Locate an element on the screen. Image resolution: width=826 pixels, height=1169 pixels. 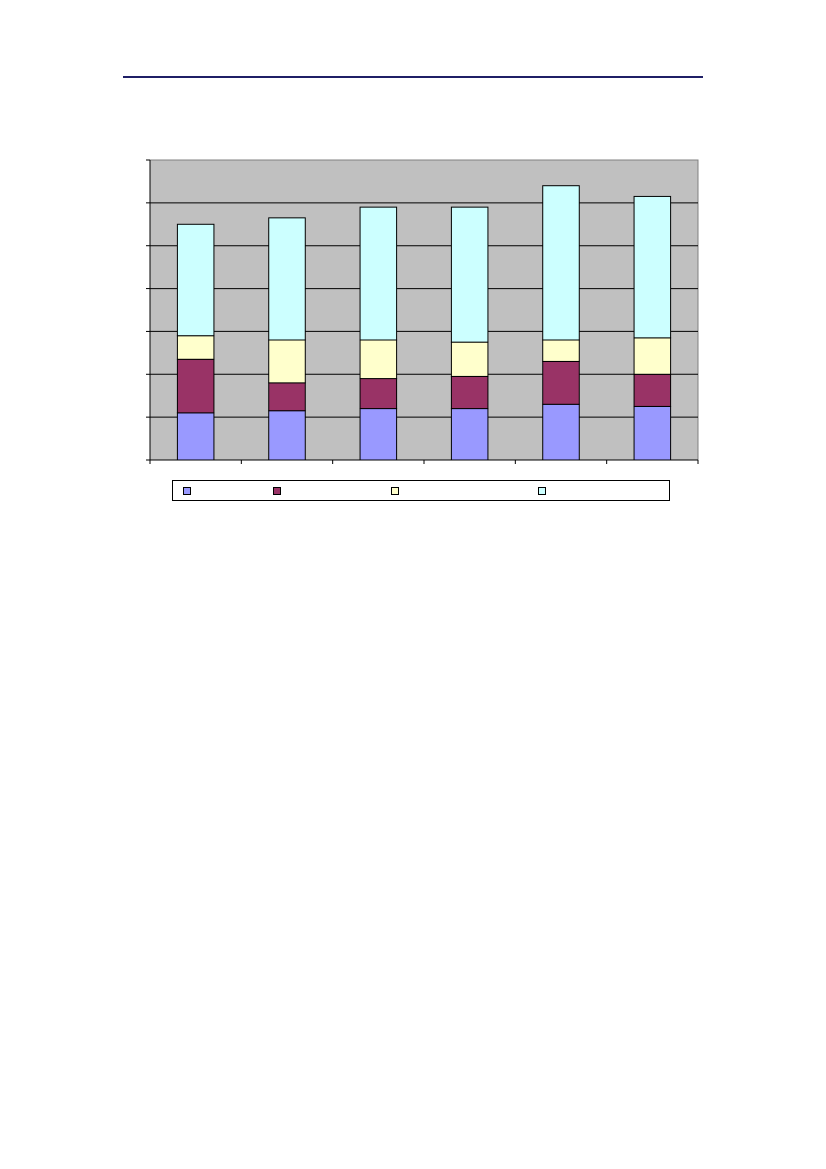
legend is located at coordinates (421, 490).